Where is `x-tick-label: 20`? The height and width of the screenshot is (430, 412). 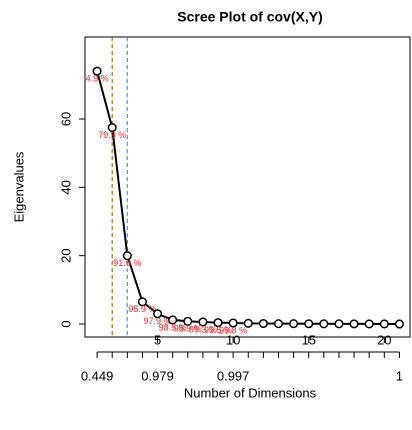 x-tick-label: 20 is located at coordinates (384, 339).